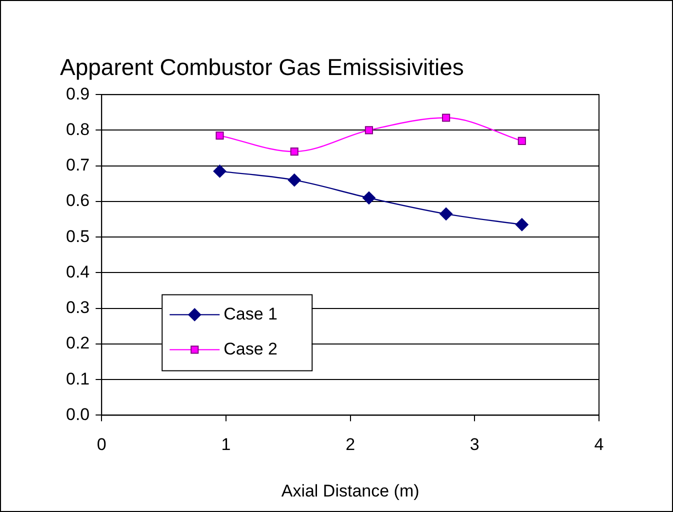  I want to click on x-tick-label: 4, so click(599, 444).